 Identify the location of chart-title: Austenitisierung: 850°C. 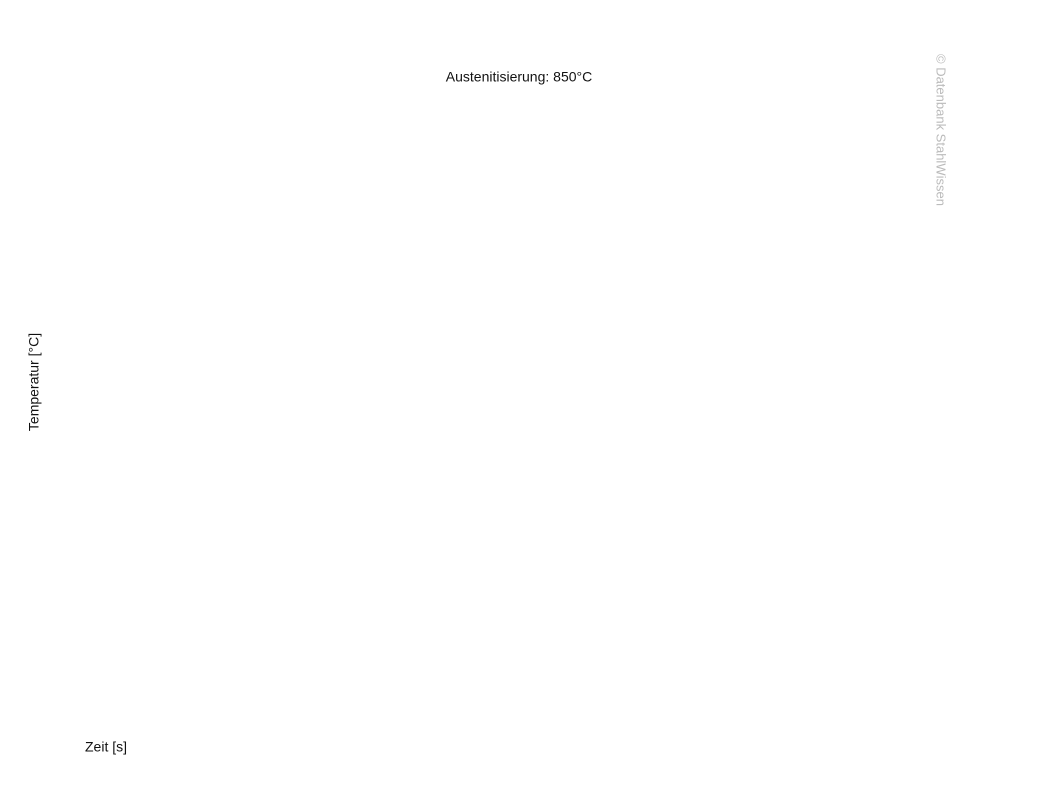
(519, 77).